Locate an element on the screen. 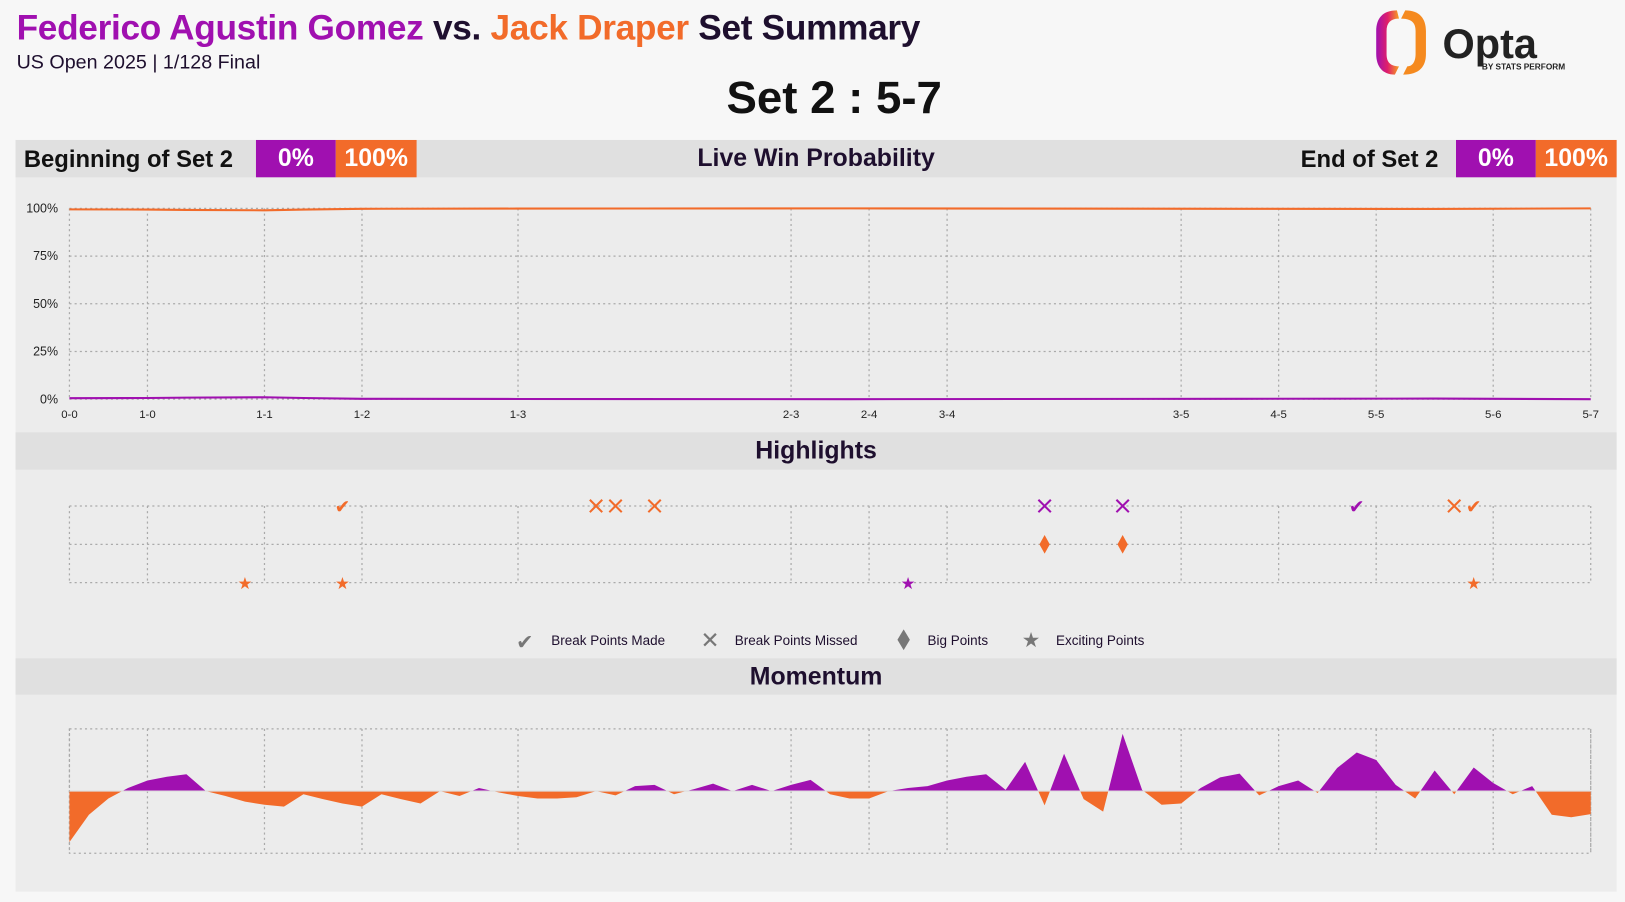 This screenshot has width=1625, height=902. win-probability-title: Live Win Probability is located at coordinates (816, 158).